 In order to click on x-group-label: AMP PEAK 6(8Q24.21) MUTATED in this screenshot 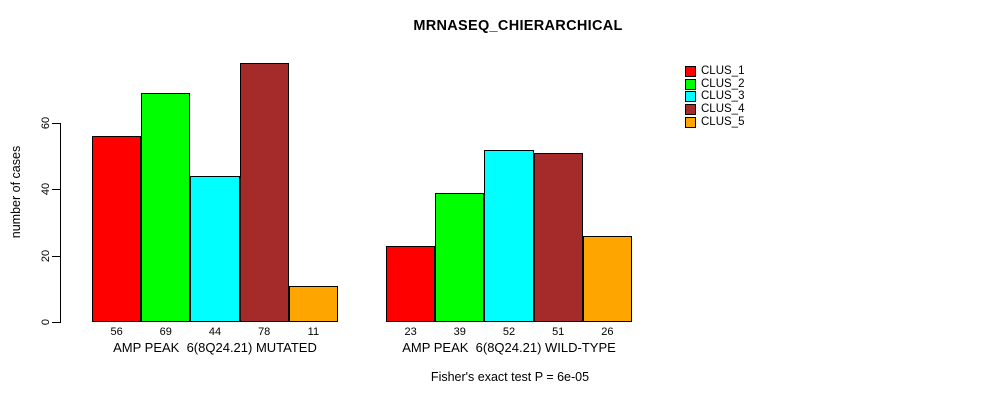, I will do `click(215, 347)`.